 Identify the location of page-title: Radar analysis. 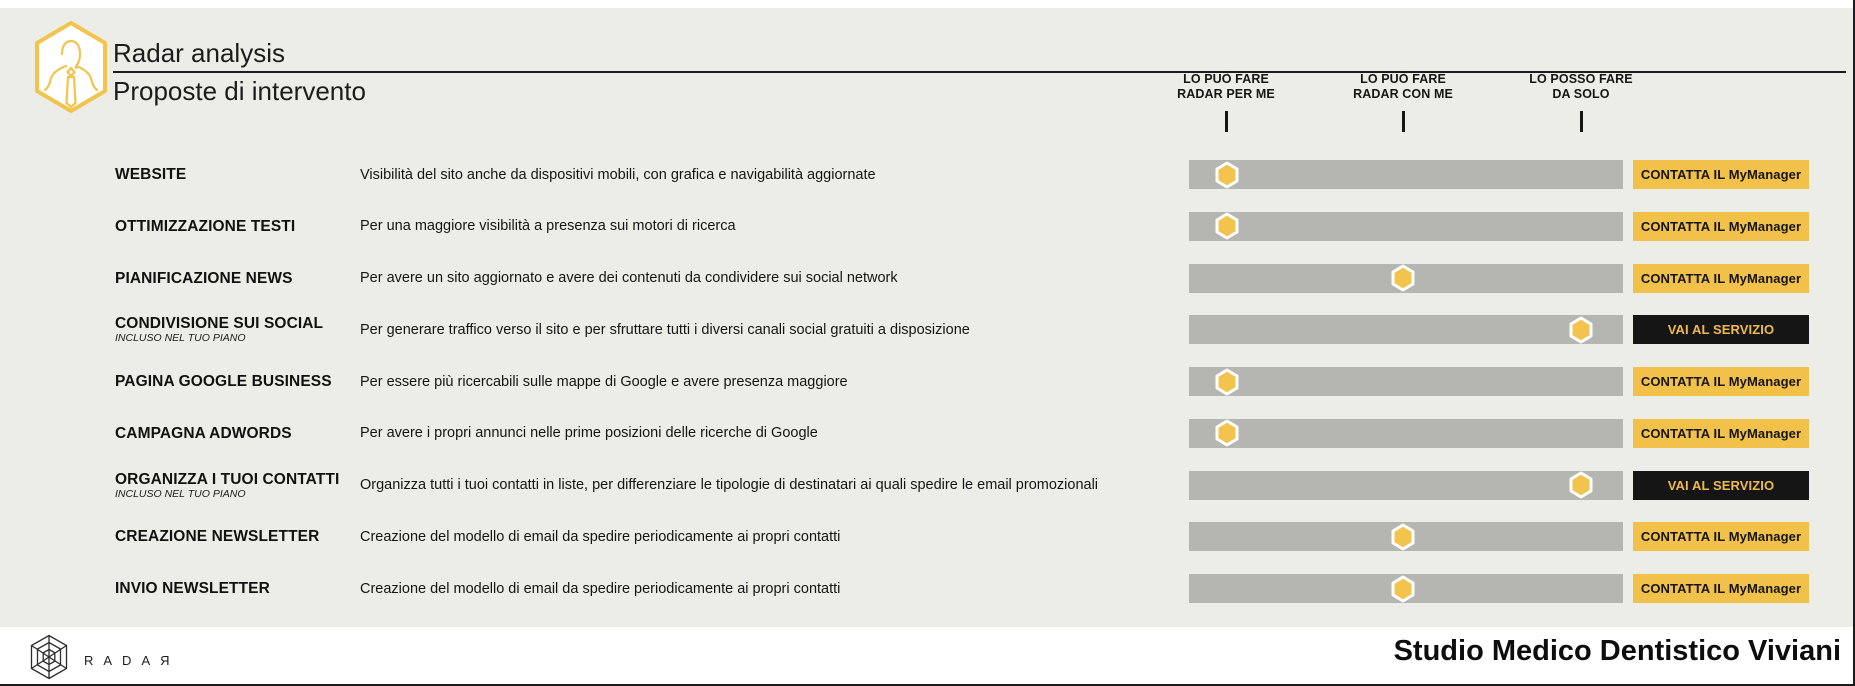
(199, 53).